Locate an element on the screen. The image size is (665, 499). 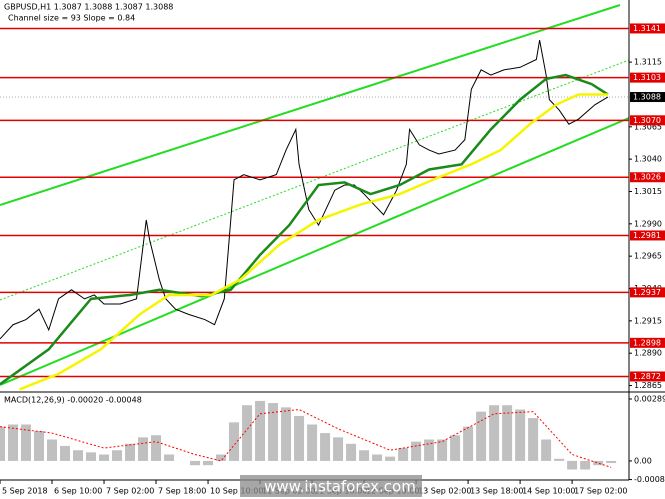
last-price-label: 1.3088 is located at coordinates (647, 97).